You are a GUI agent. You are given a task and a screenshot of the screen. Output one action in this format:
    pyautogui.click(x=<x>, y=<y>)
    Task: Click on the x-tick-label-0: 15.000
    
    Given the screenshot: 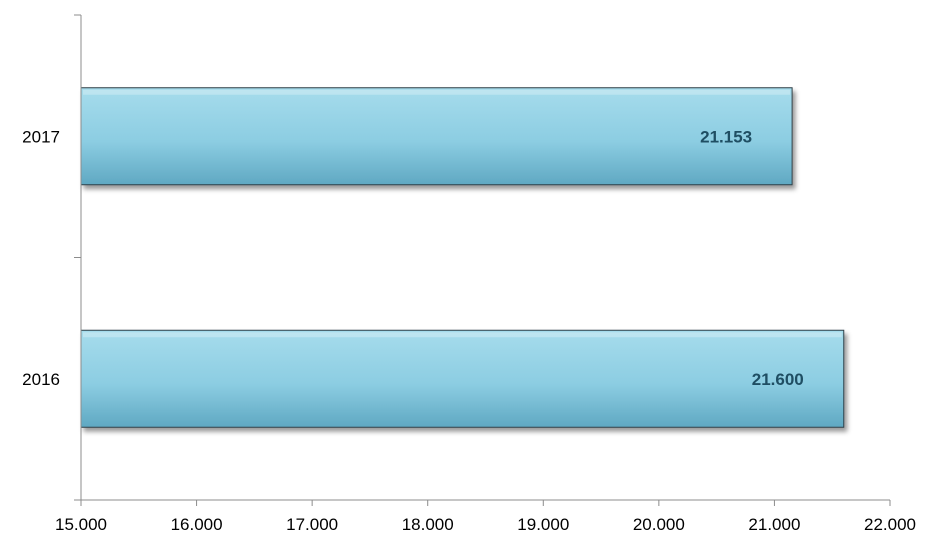 What is the action you would take?
    pyautogui.click(x=81, y=524)
    